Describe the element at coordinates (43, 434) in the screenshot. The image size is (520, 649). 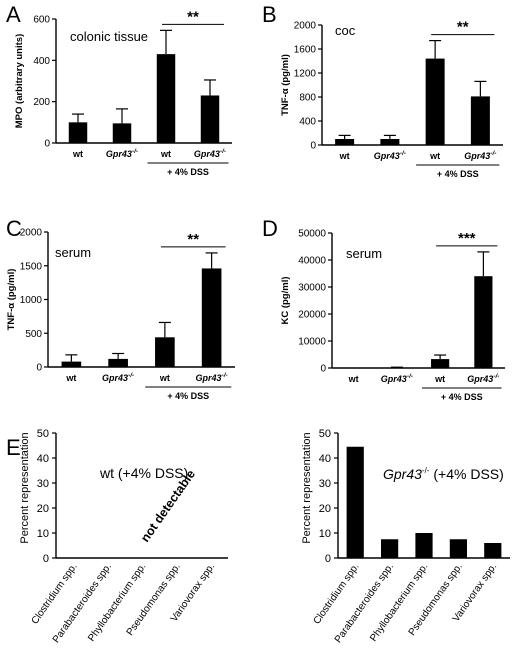
I see `y-tick-label: 50` at that location.